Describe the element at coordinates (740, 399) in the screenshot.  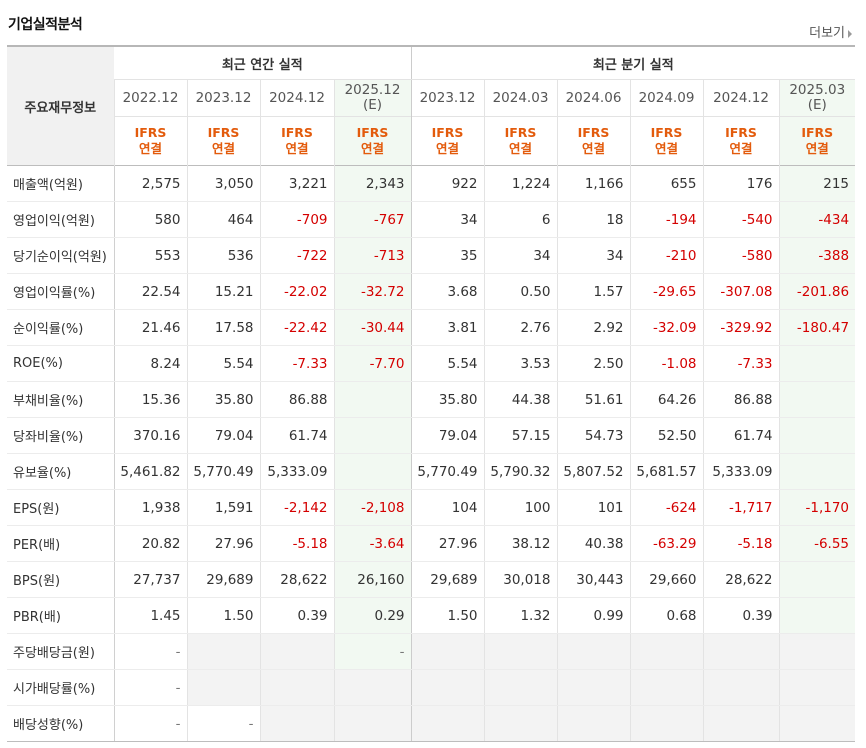
I see `table-cell: 86.88` at that location.